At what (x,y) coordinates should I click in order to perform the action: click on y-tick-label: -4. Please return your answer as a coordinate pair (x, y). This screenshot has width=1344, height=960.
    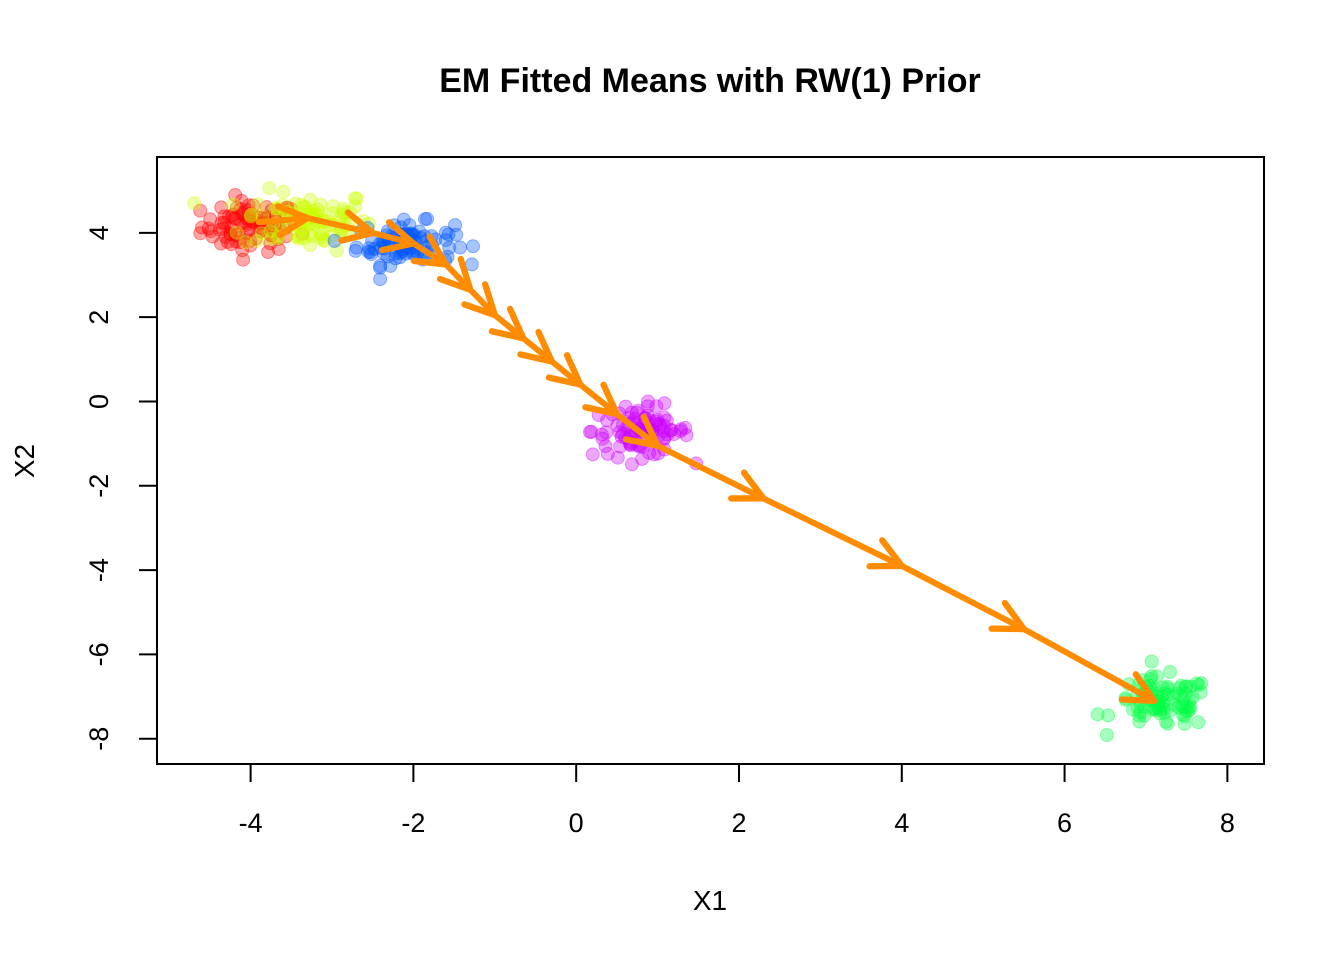
    Looking at the image, I should click on (99, 570).